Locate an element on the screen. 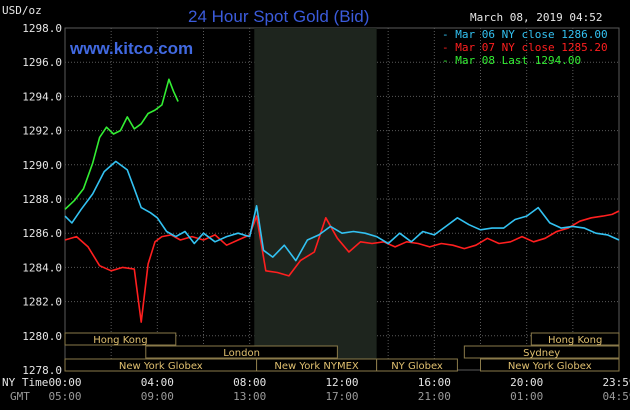 Image resolution: width=630 pixels, height=410 pixels. legend-entry-1: - Mar 07 NY close 1285.20 is located at coordinates (525, 47).